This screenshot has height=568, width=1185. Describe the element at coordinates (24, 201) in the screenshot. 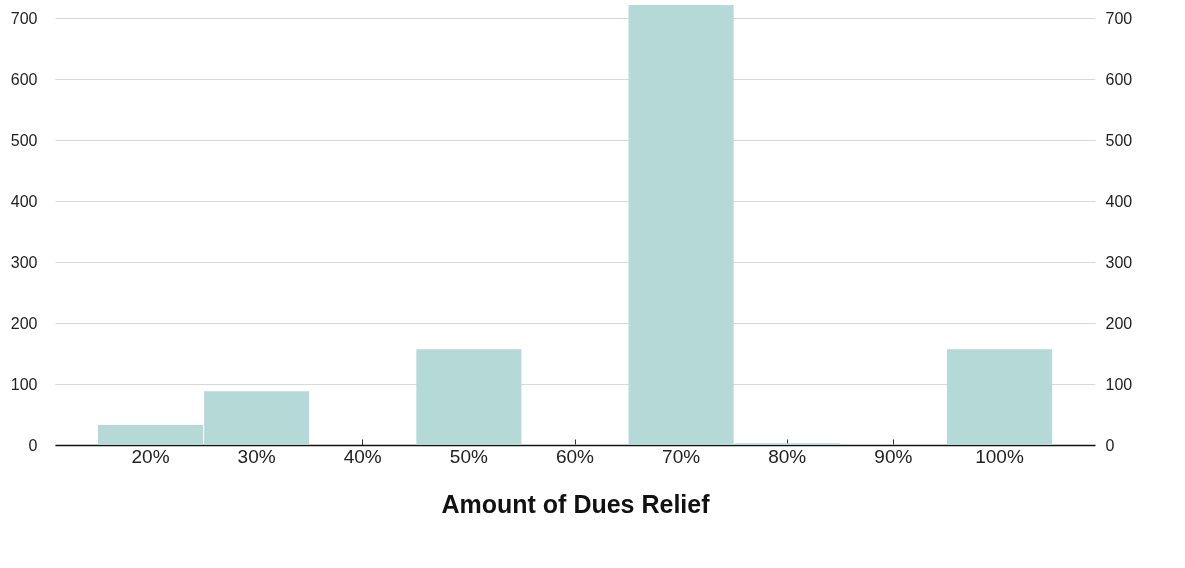

I see `y-tick-label: 400` at that location.